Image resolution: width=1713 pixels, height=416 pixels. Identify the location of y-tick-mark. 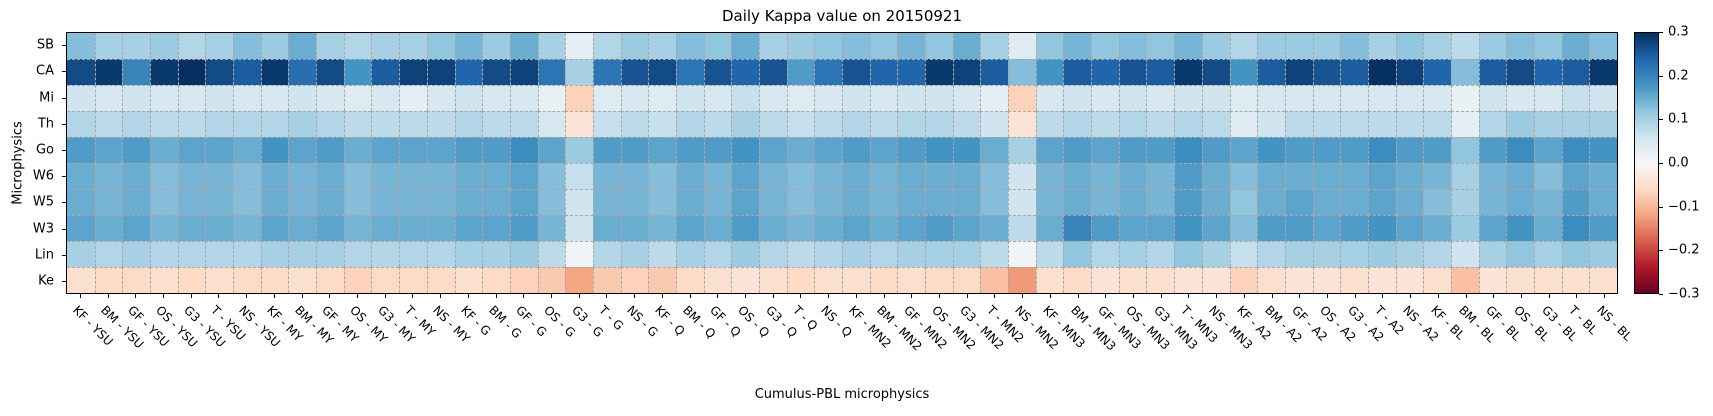
(64, 229).